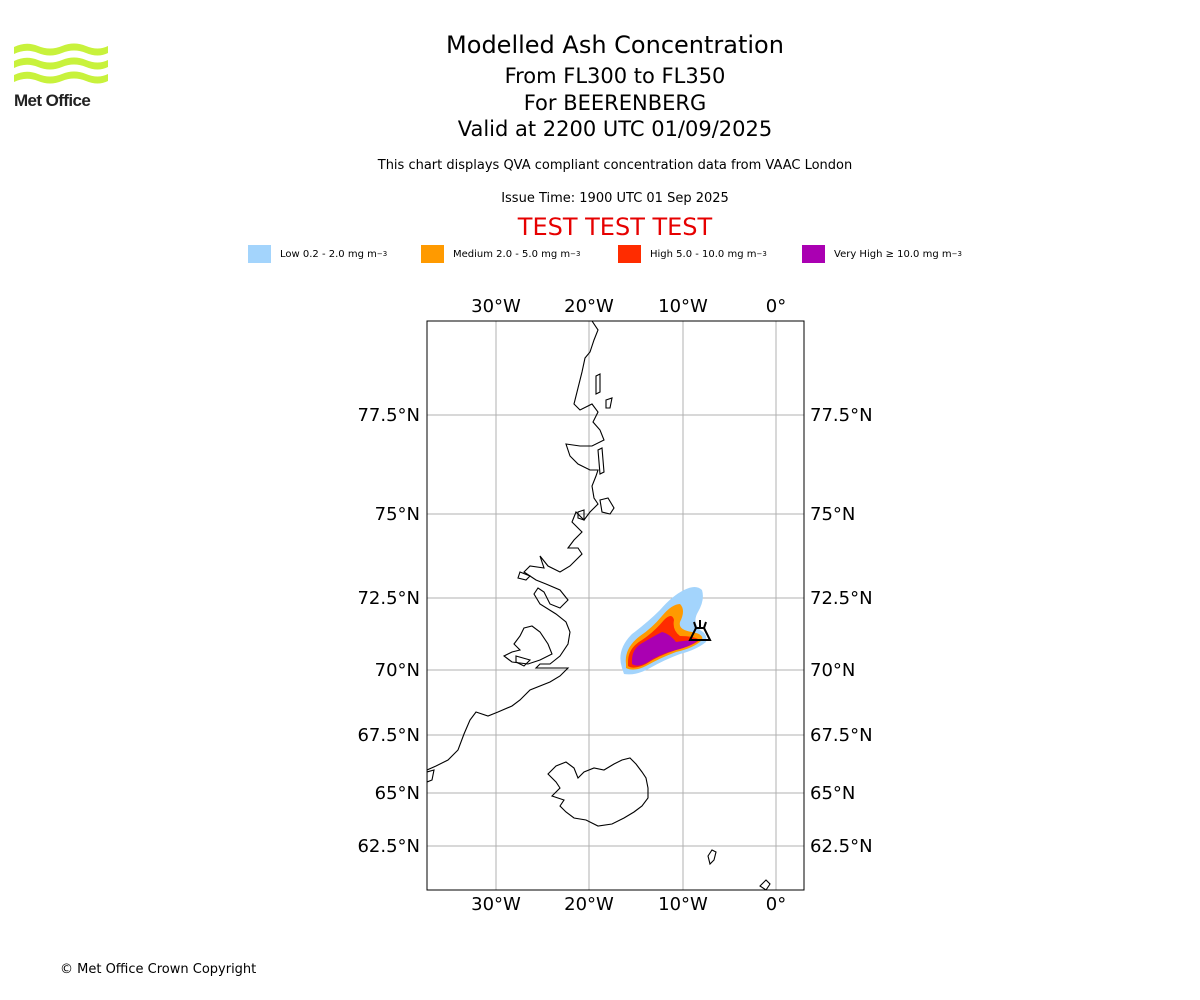  What do you see at coordinates (841, 598) in the screenshot?
I see `lat-label-right-72-5n: 72.5°N` at bounding box center [841, 598].